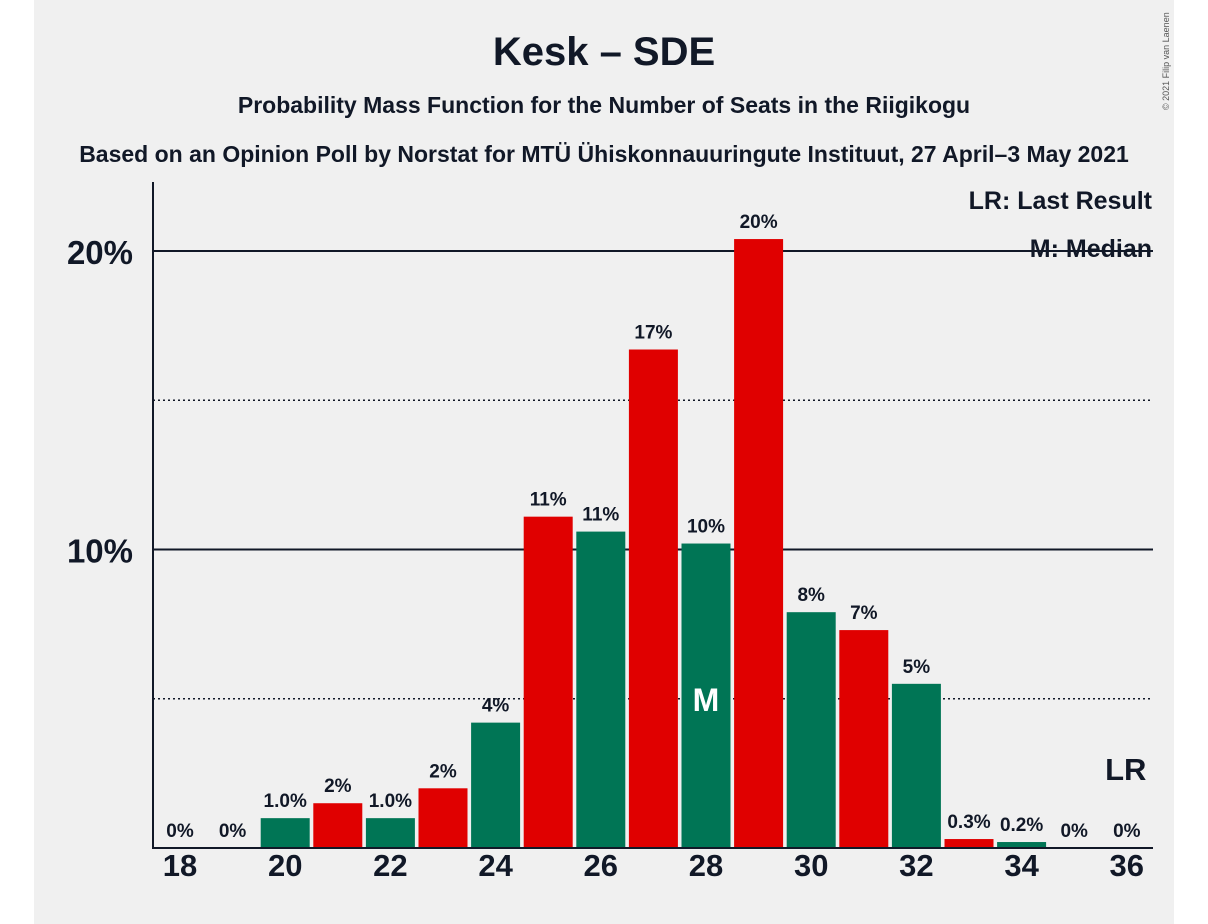  I want to click on data-label-seat-27: 17%, so click(653, 333).